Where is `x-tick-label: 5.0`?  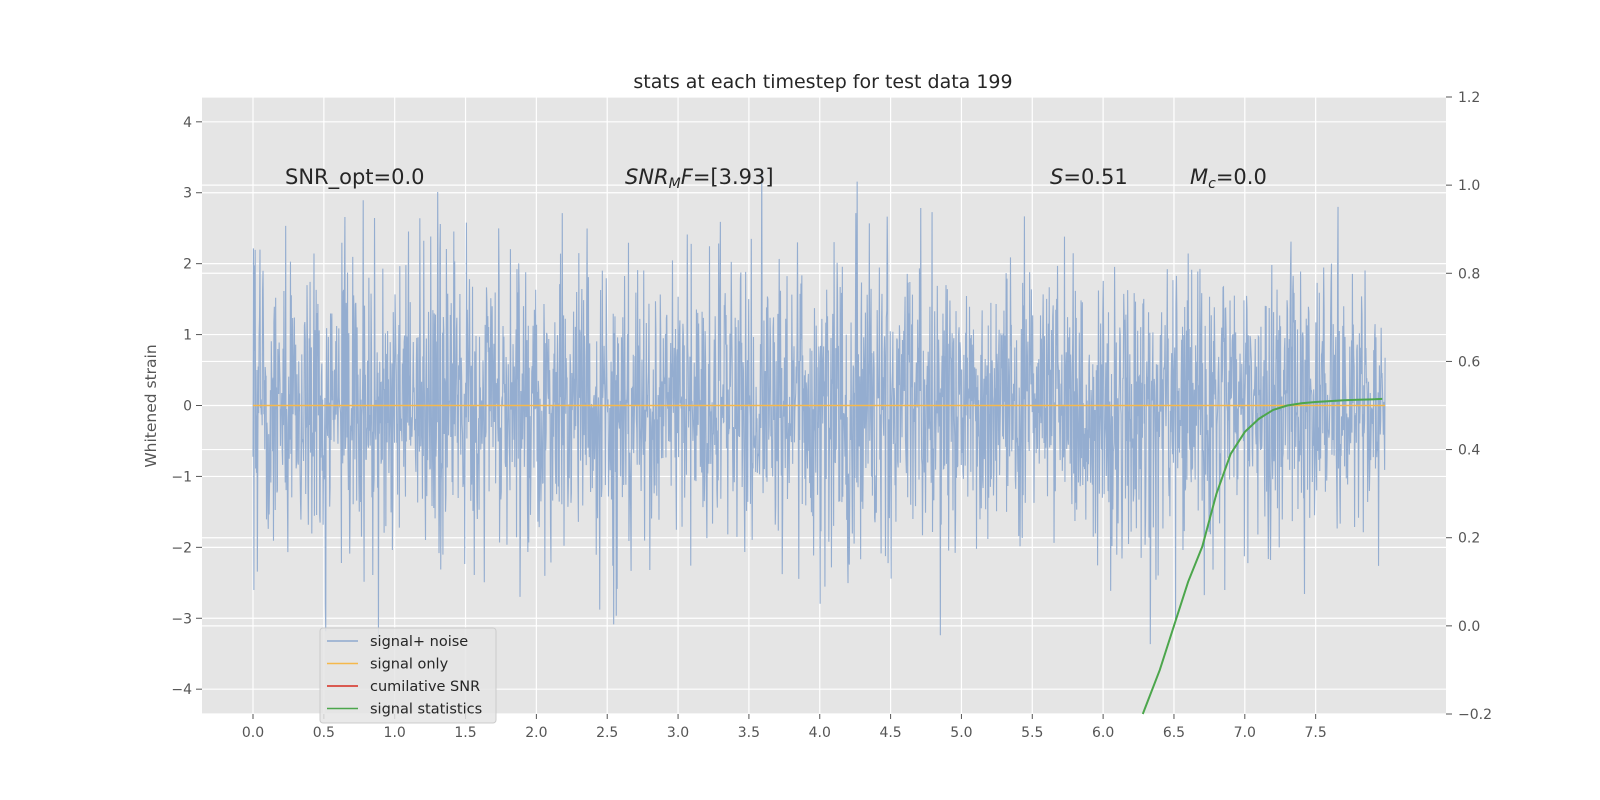
x-tick-label: 5.0 is located at coordinates (961, 733).